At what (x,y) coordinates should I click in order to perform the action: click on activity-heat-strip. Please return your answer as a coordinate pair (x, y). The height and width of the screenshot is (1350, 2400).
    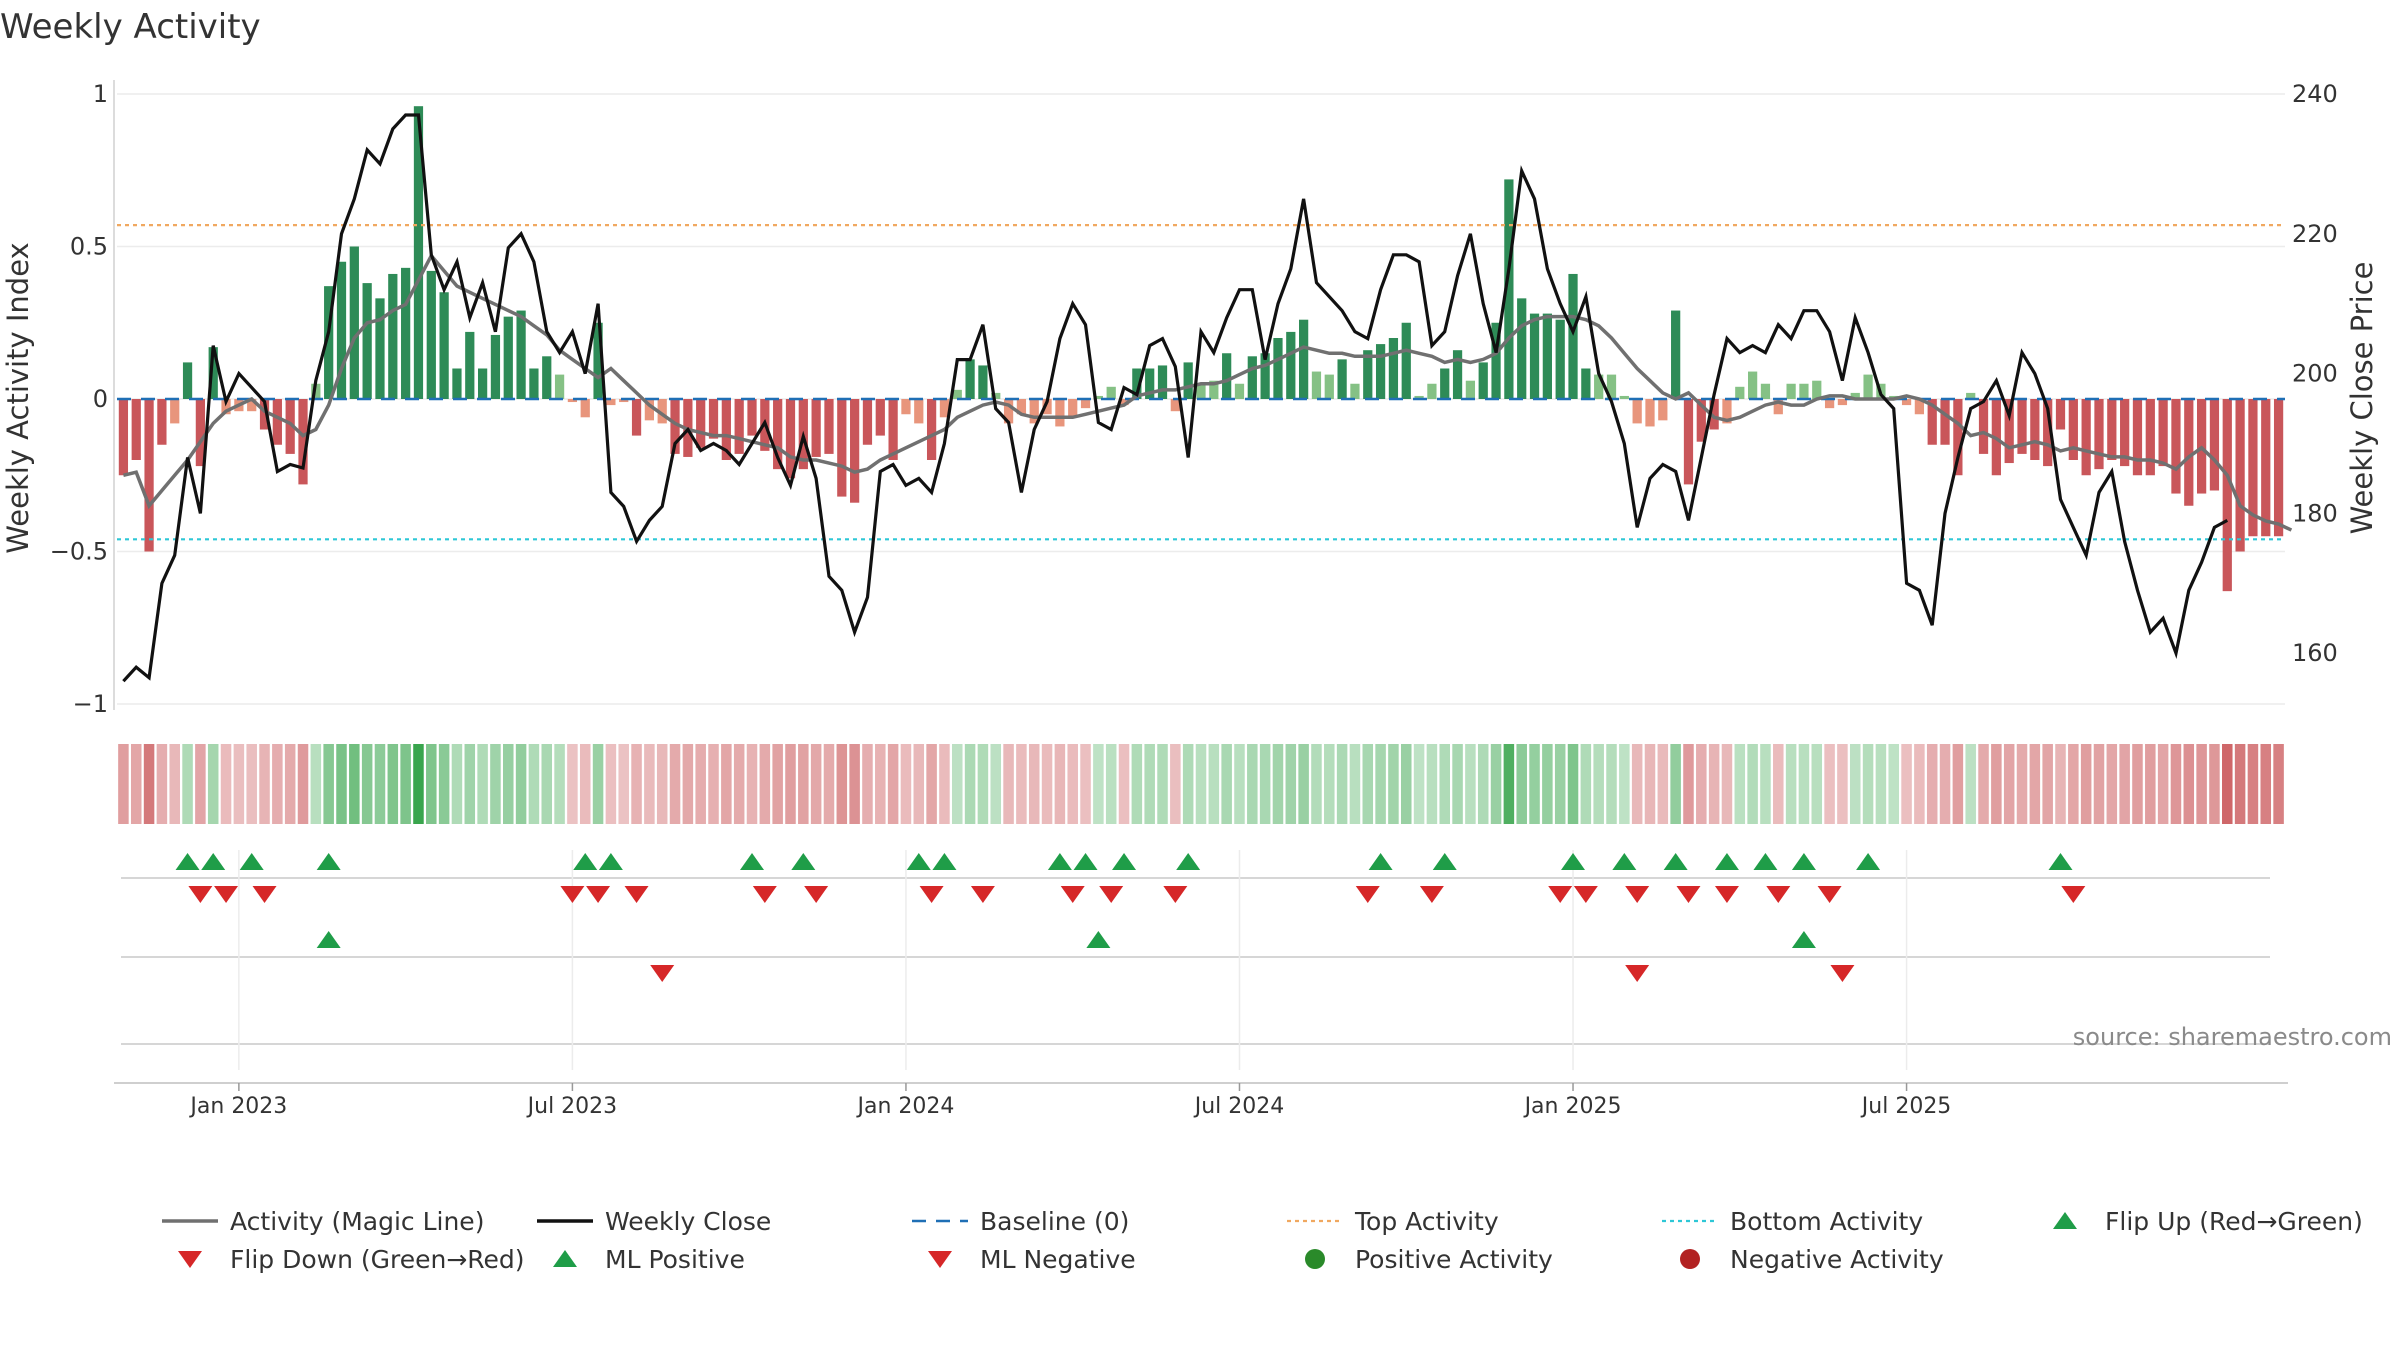
    Looking at the image, I should click on (1201, 784).